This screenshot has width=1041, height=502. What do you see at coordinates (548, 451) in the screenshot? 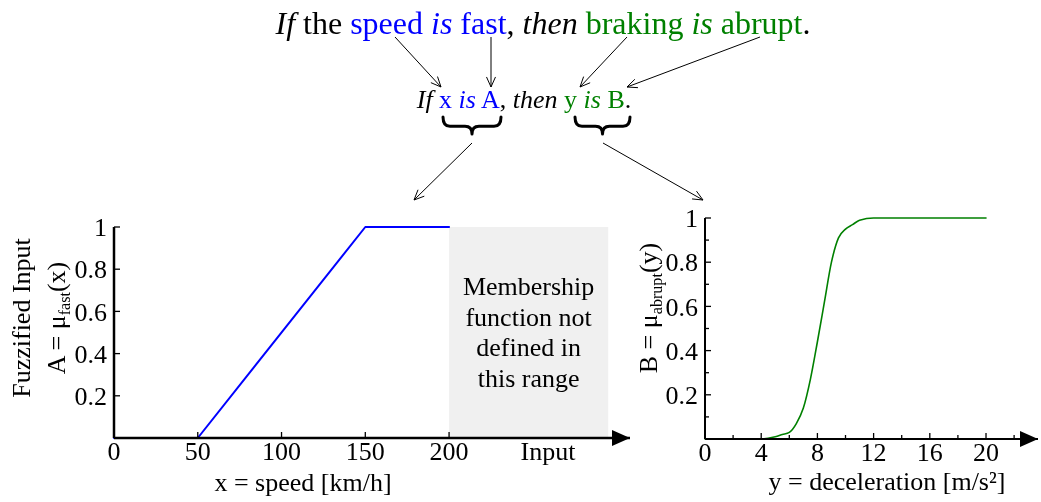
I see `annotation: Input` at bounding box center [548, 451].